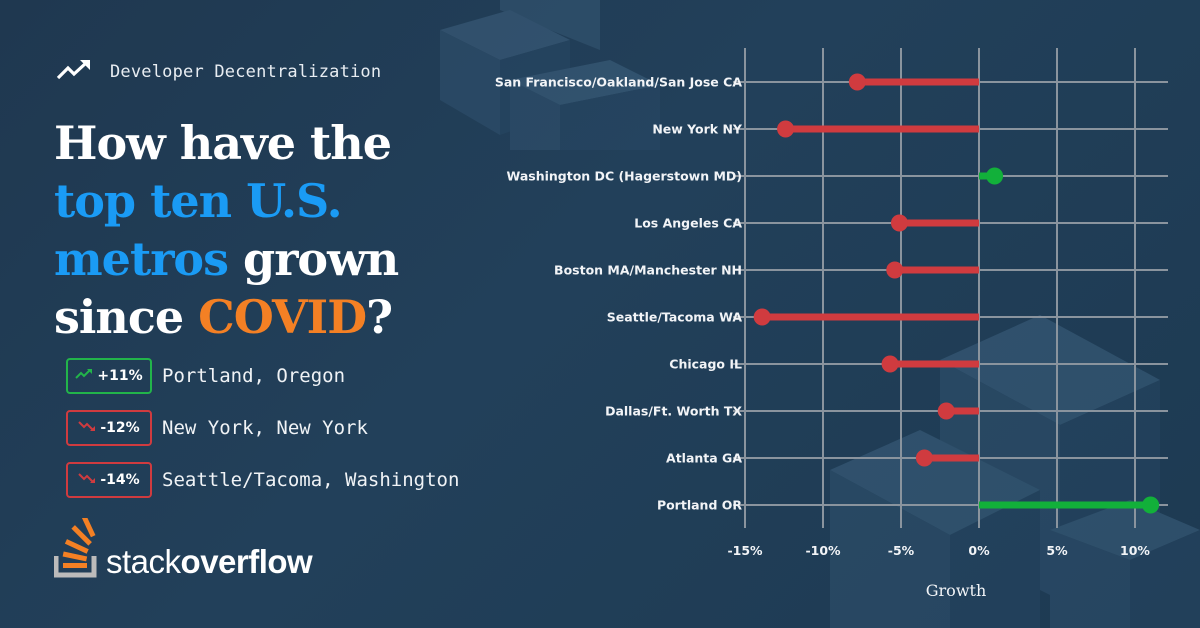 This screenshot has height=628, width=1200. Describe the element at coordinates (745, 550) in the screenshot. I see `x-axis-tick-label: -15%` at that location.